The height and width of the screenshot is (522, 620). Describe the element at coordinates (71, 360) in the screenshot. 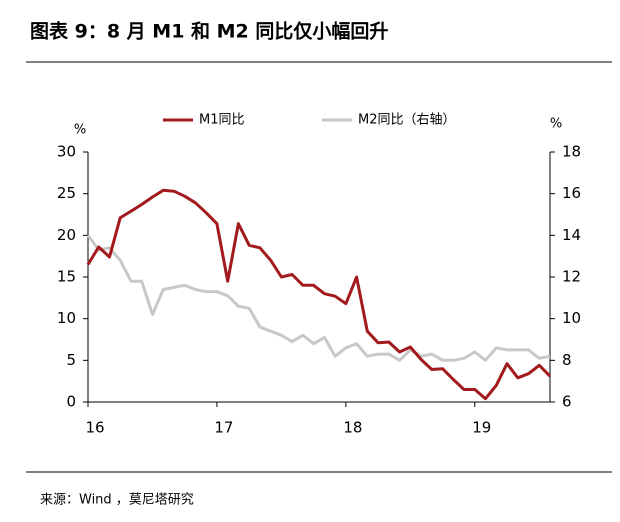

I see `y-tick-label: 5` at that location.